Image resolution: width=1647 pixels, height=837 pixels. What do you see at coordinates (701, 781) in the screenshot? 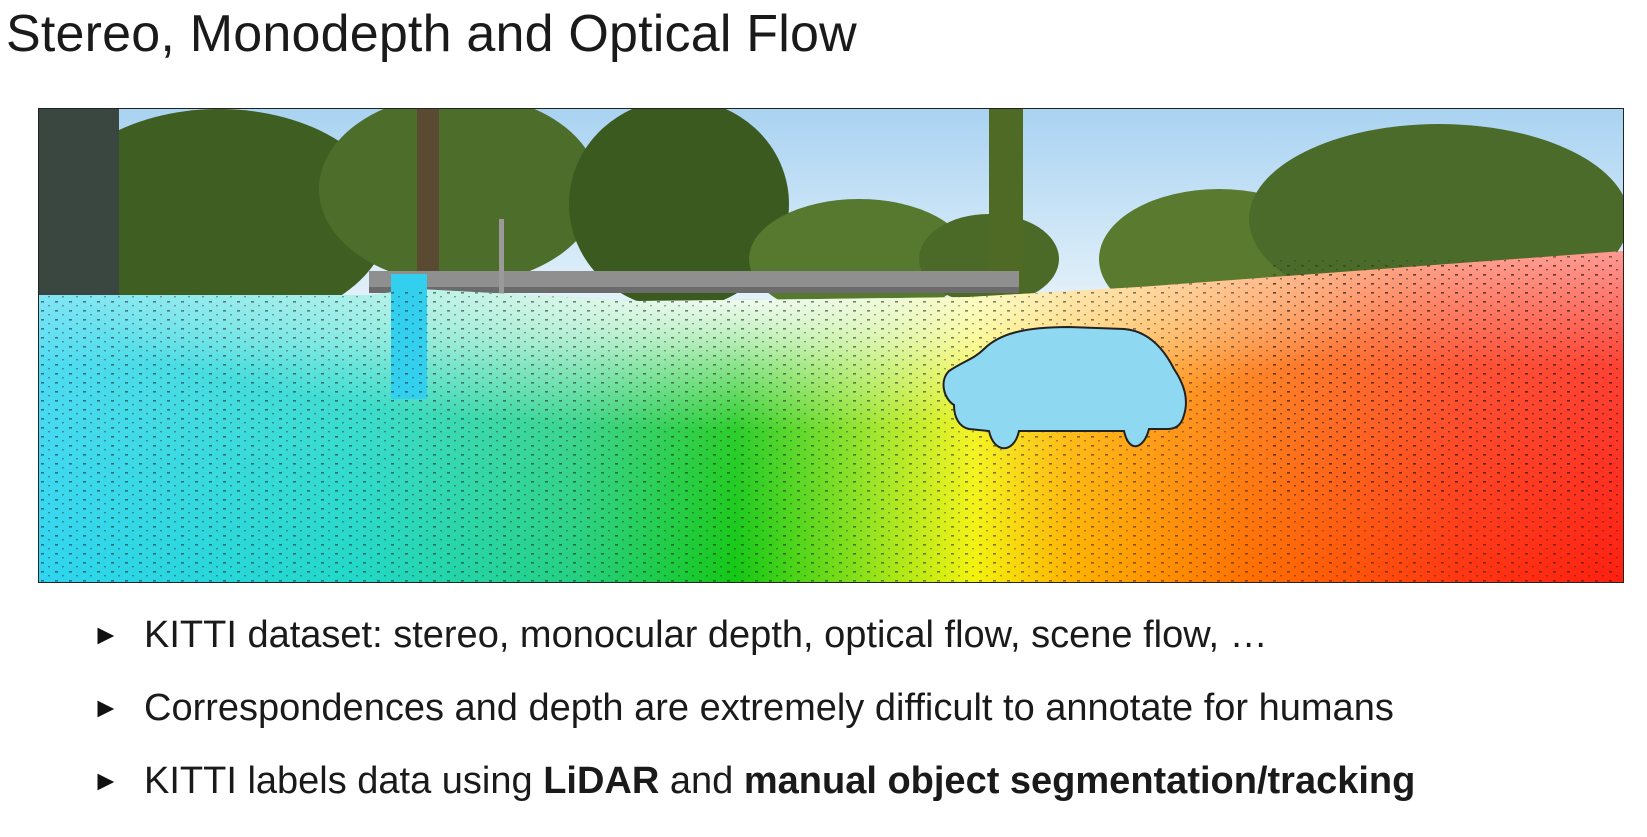
I see `bullet-text-middle: and` at bounding box center [701, 781].